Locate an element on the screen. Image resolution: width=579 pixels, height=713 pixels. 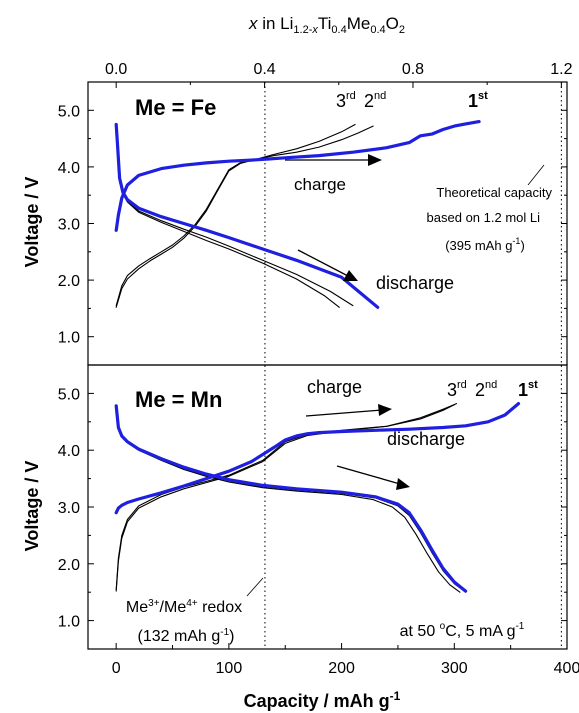
charge-arrowhead-bottom is located at coordinates (385, 410).